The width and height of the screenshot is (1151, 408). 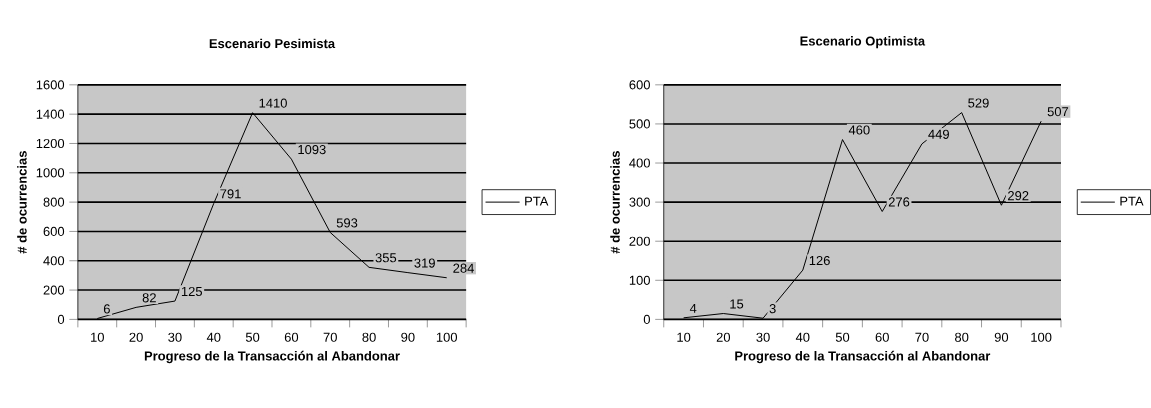 I want to click on data-label: 284, so click(x=463, y=268).